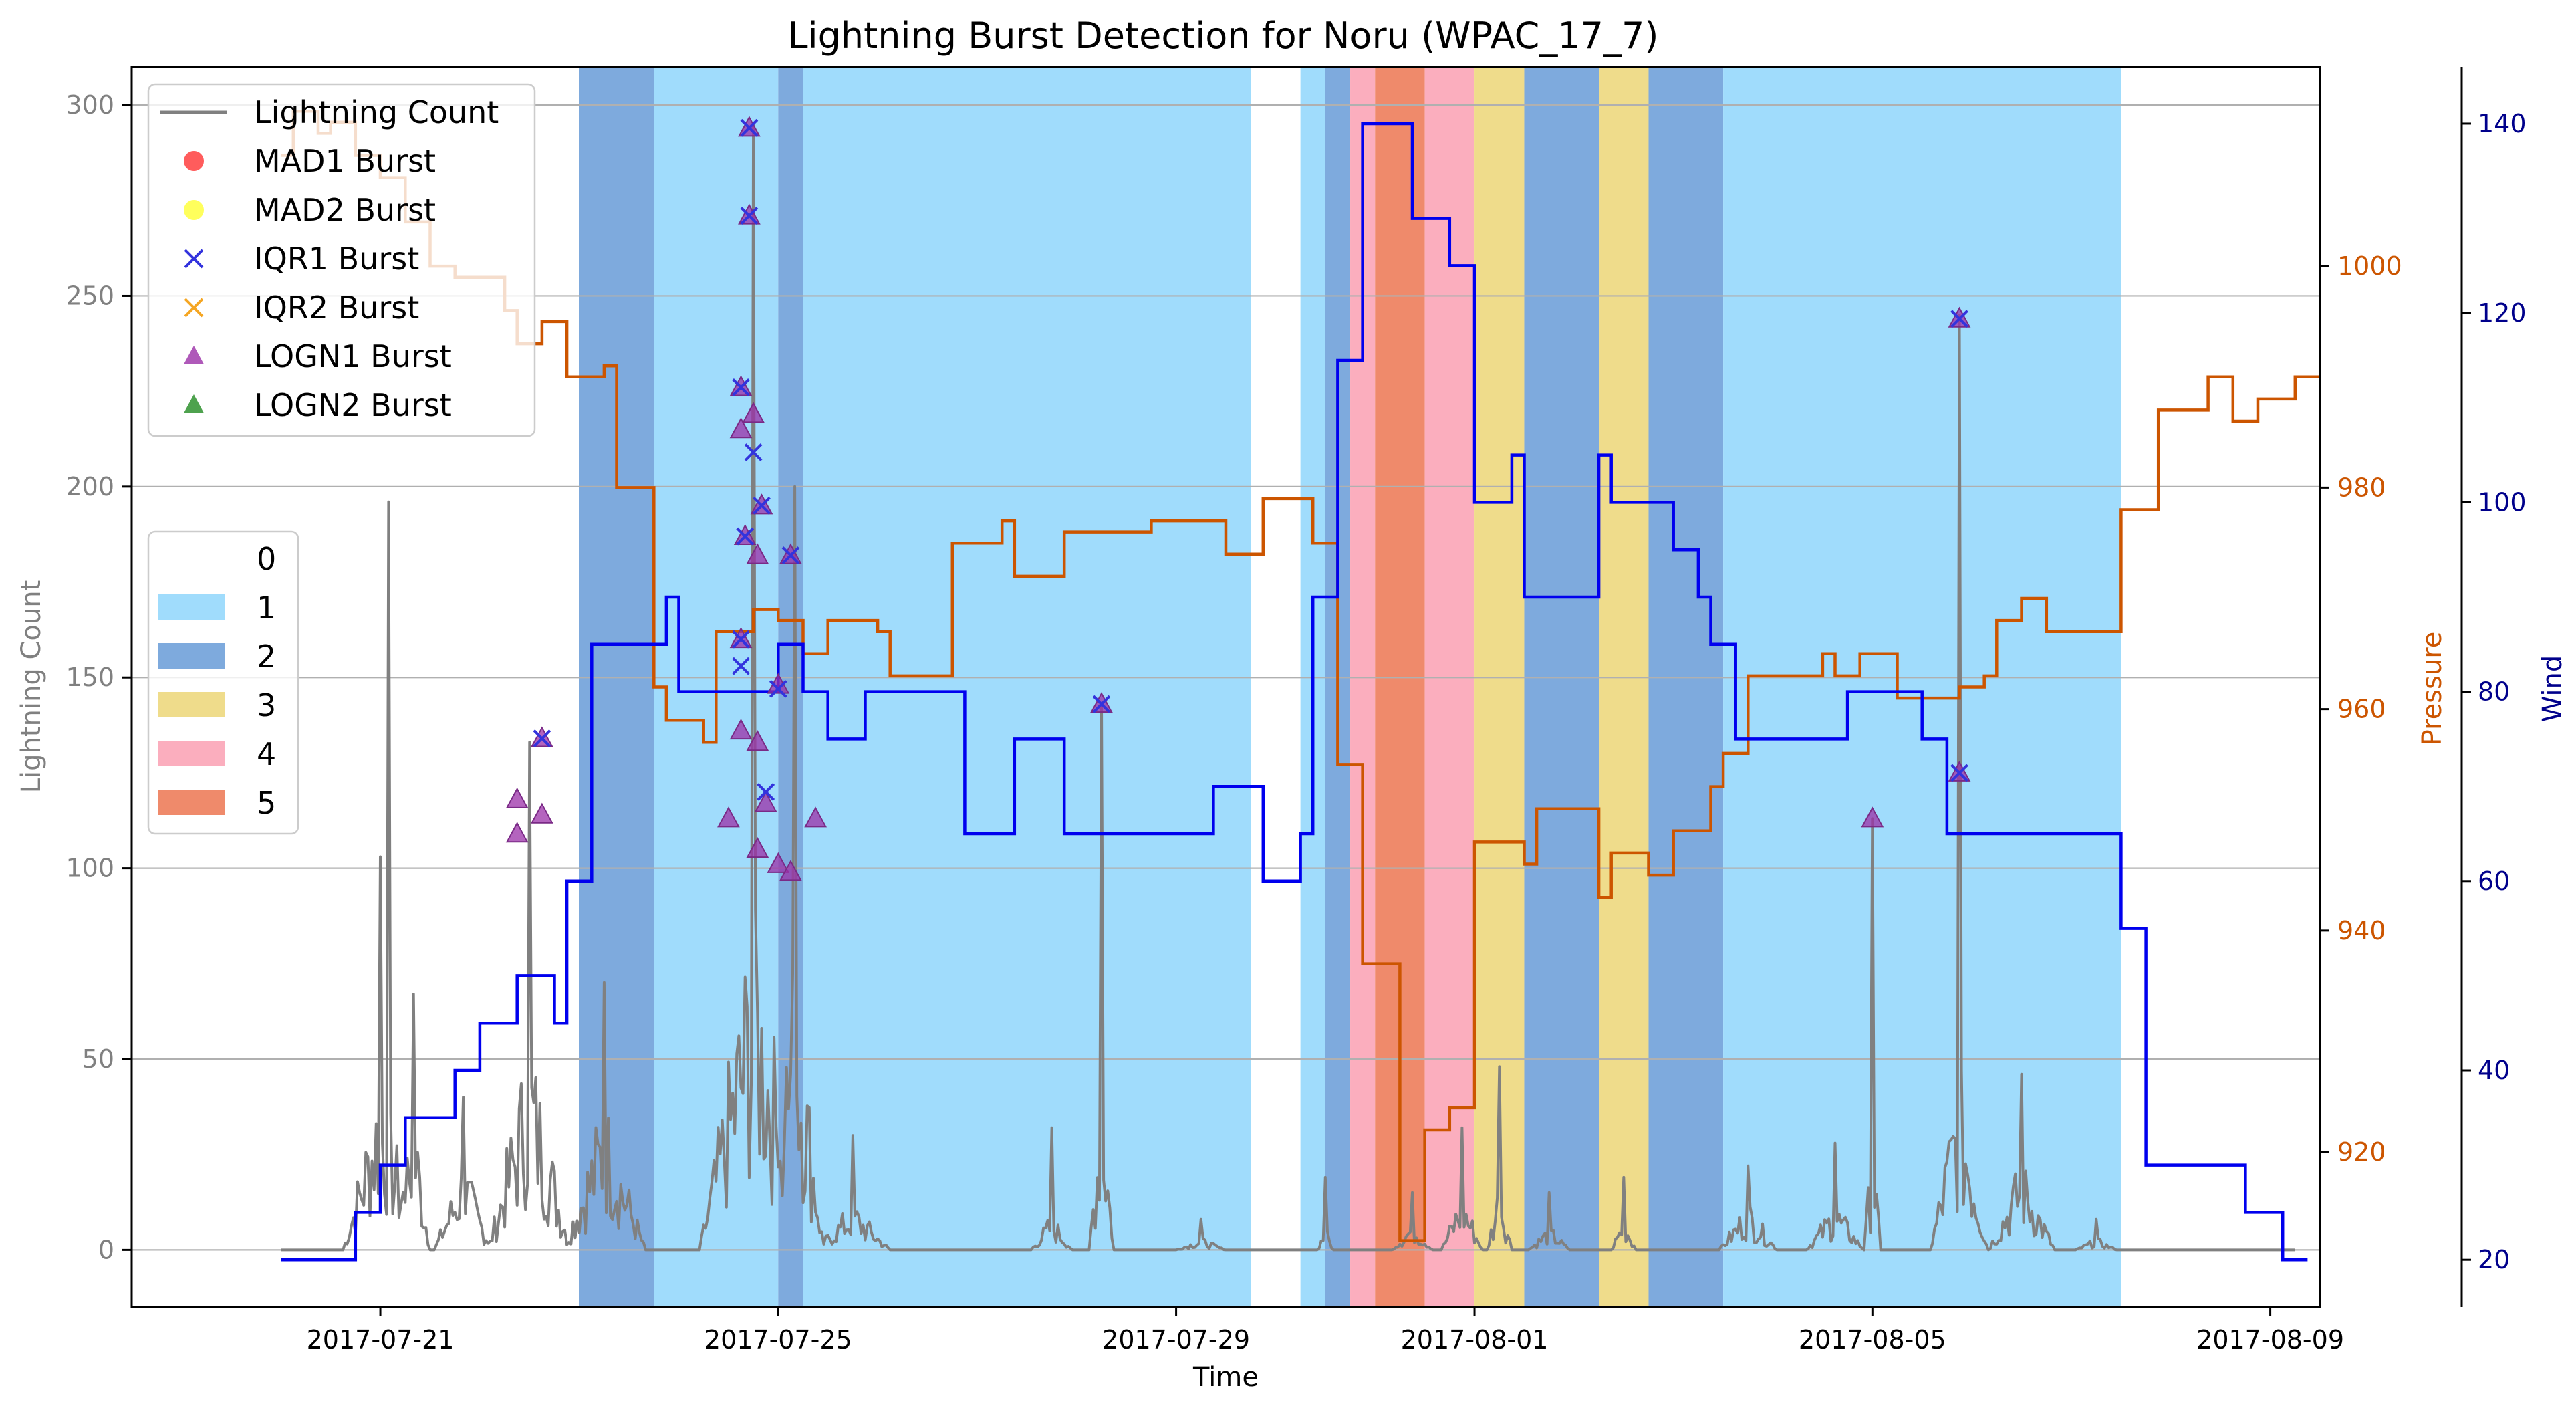  Describe the element at coordinates (2361, 930) in the screenshot. I see `pressure-tick-label: 940` at that location.